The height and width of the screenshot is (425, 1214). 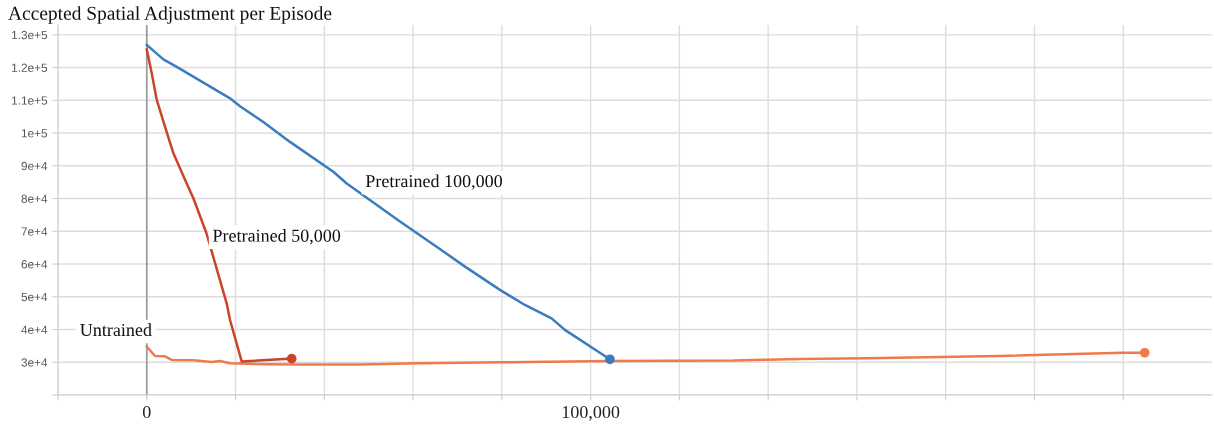 I want to click on y-tick-label: 1.1e+5, so click(x=30, y=100).